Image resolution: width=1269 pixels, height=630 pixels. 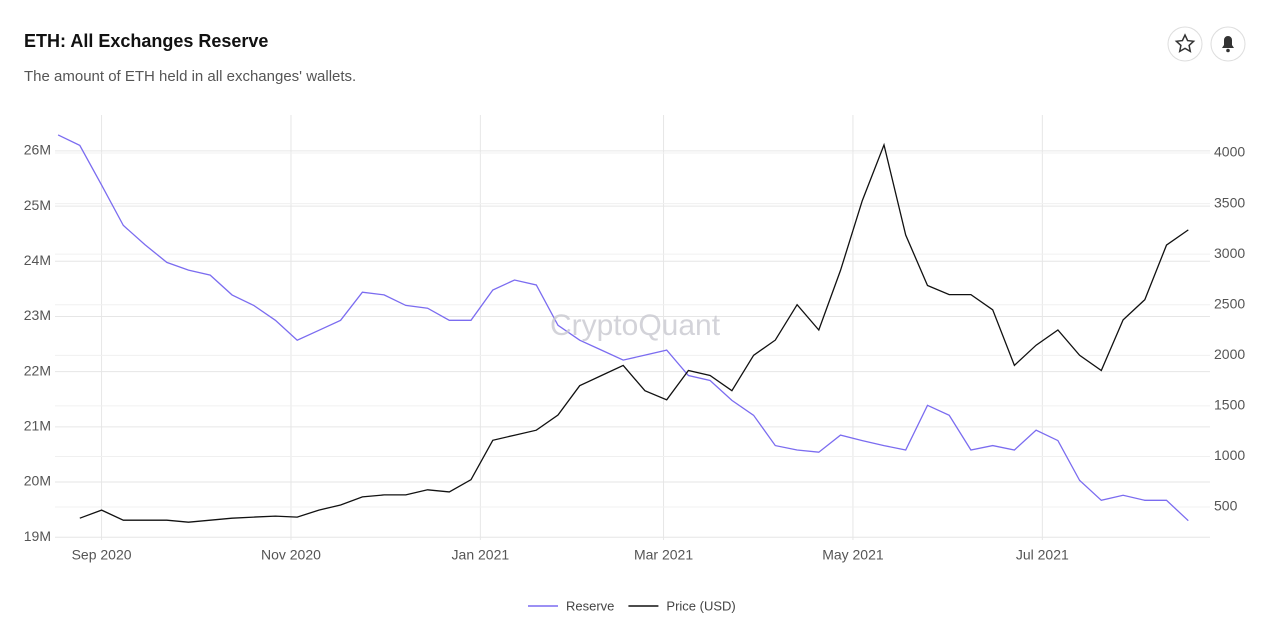 I want to click on y2-tick-label: 2000, so click(x=1229, y=354).